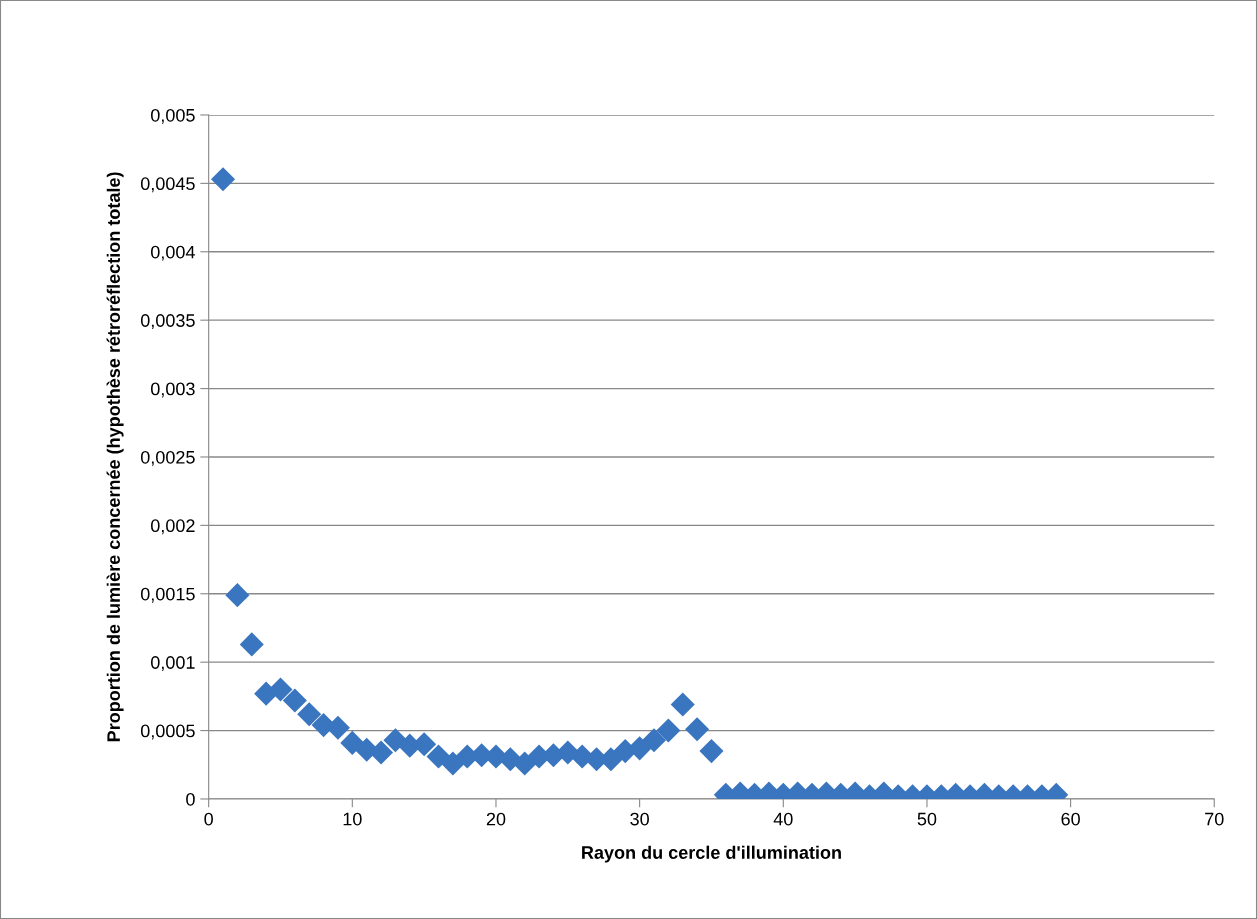 The width and height of the screenshot is (1257, 919). I want to click on x-tick-label: 30, so click(639, 819).